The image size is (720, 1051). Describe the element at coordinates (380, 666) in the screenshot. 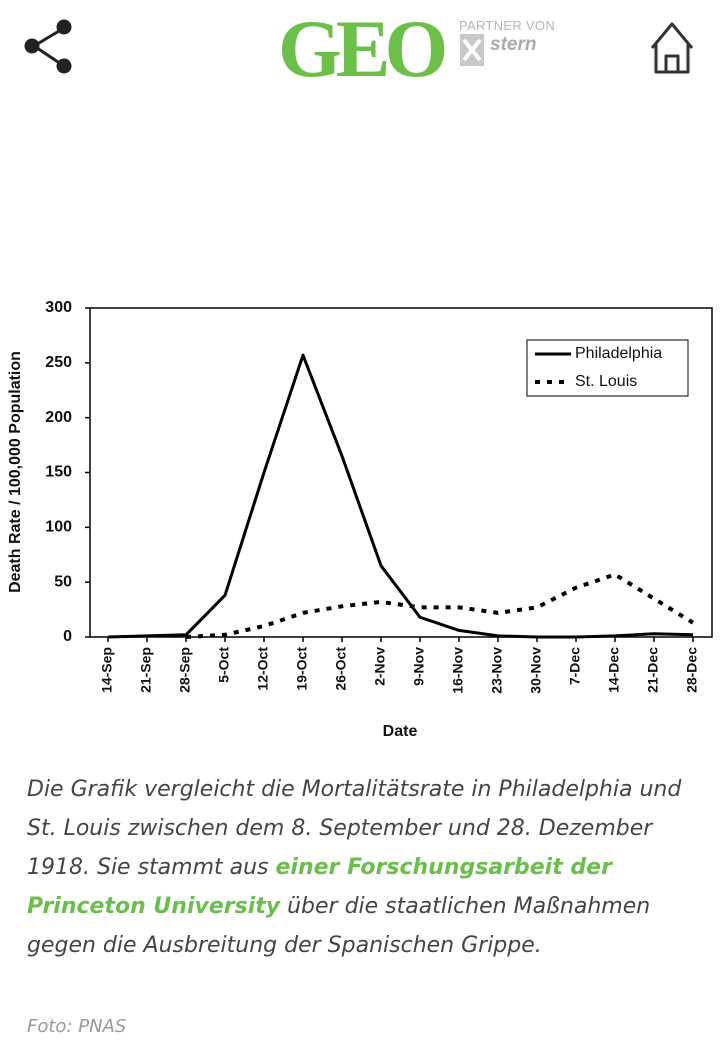

I see `x-tick-label: 2-Nov` at that location.